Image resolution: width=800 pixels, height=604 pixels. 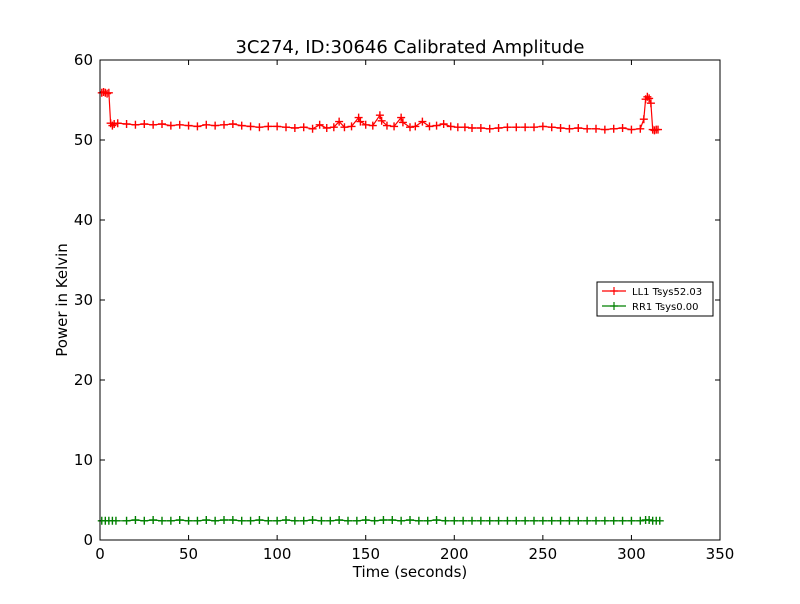 What do you see at coordinates (667, 292) in the screenshot?
I see `legend-label: LL1 Tsys52.03` at bounding box center [667, 292].